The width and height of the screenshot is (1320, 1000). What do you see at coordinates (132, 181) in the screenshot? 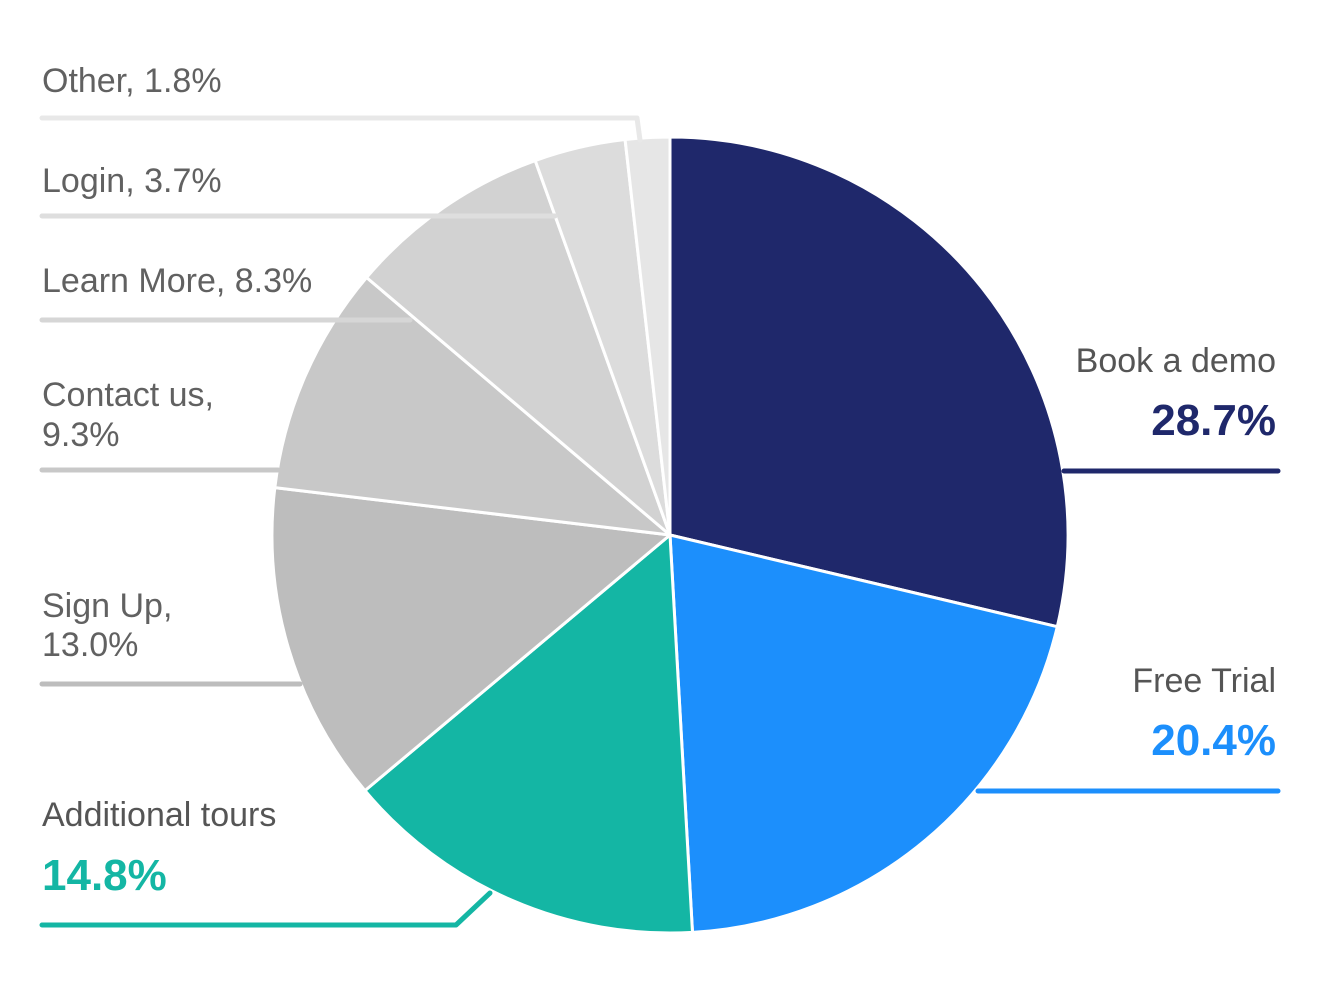
I see `label-login: Login, 3.7%` at bounding box center [132, 181].